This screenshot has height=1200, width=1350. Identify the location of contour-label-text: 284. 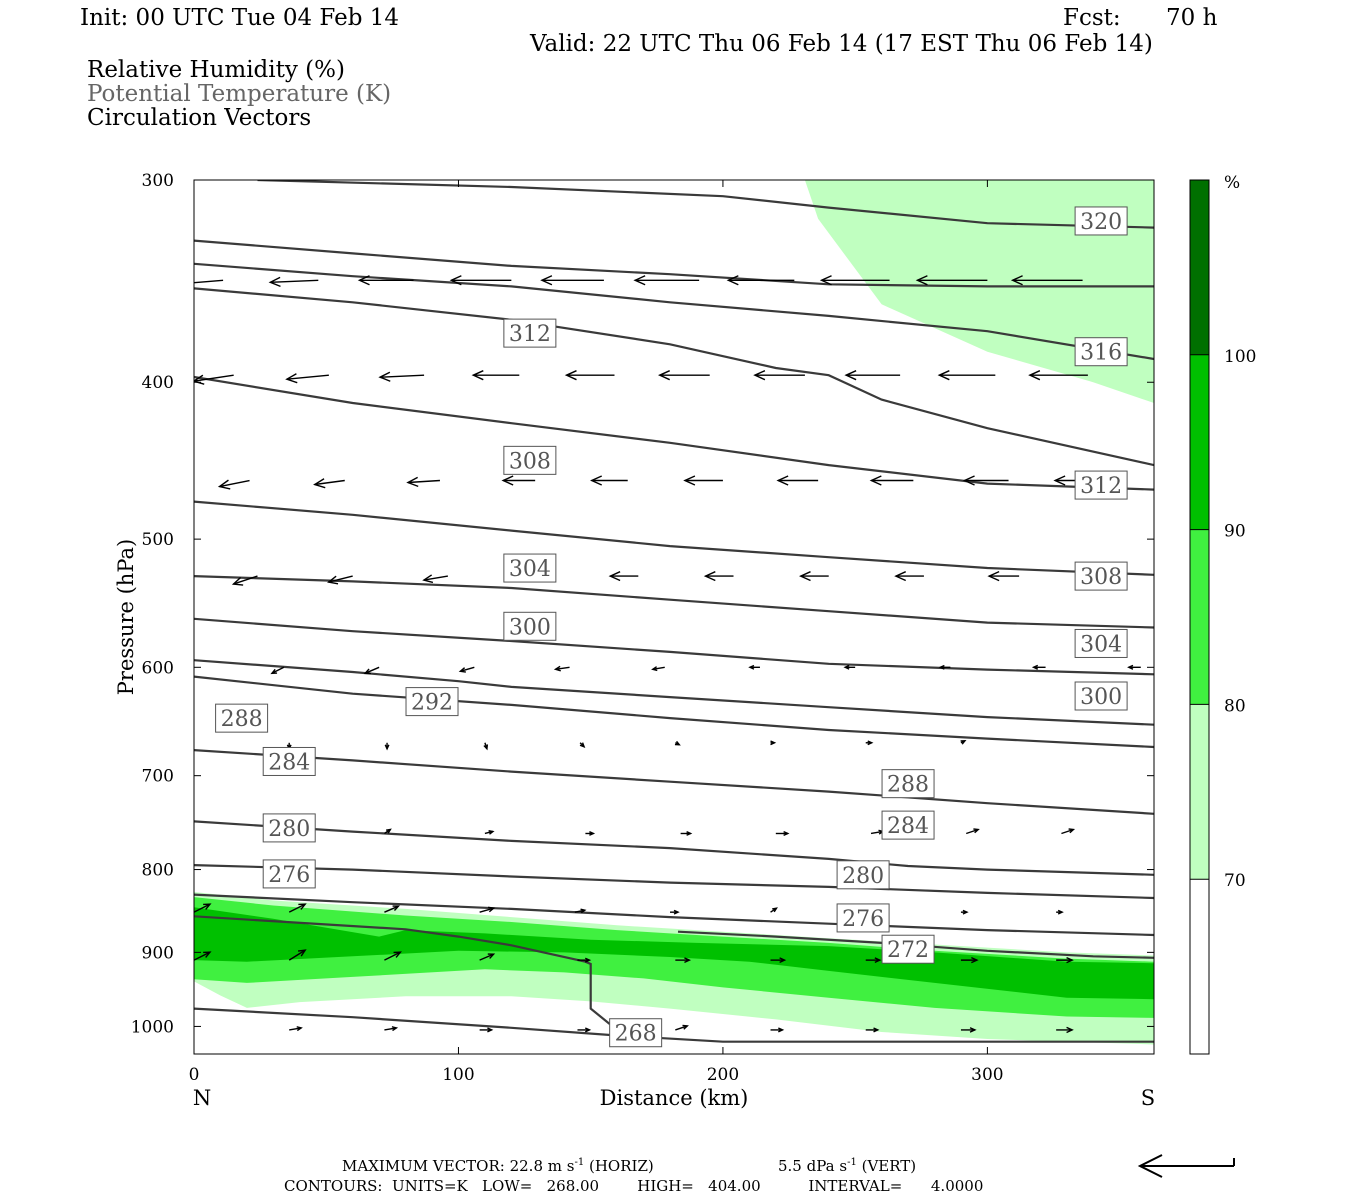
(289, 762).